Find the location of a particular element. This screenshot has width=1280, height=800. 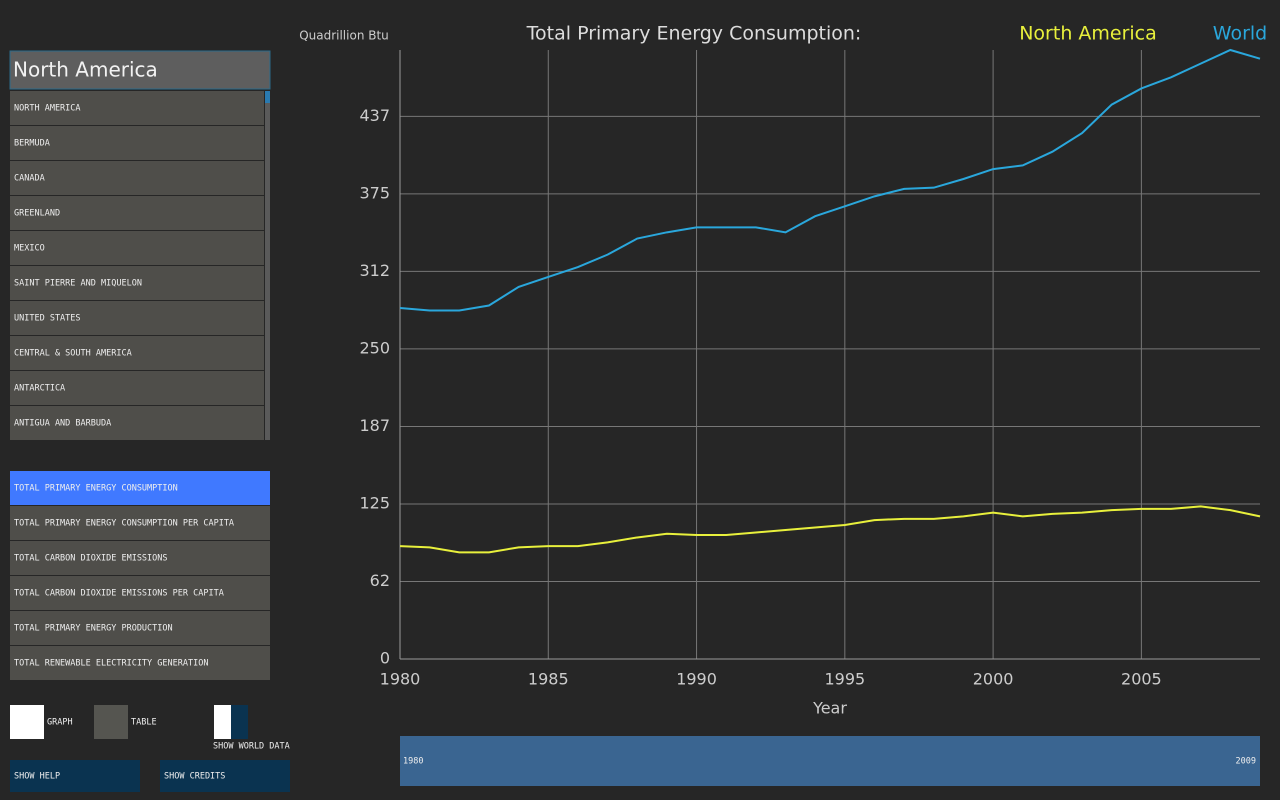

scroll-thumb is located at coordinates (267, 97).